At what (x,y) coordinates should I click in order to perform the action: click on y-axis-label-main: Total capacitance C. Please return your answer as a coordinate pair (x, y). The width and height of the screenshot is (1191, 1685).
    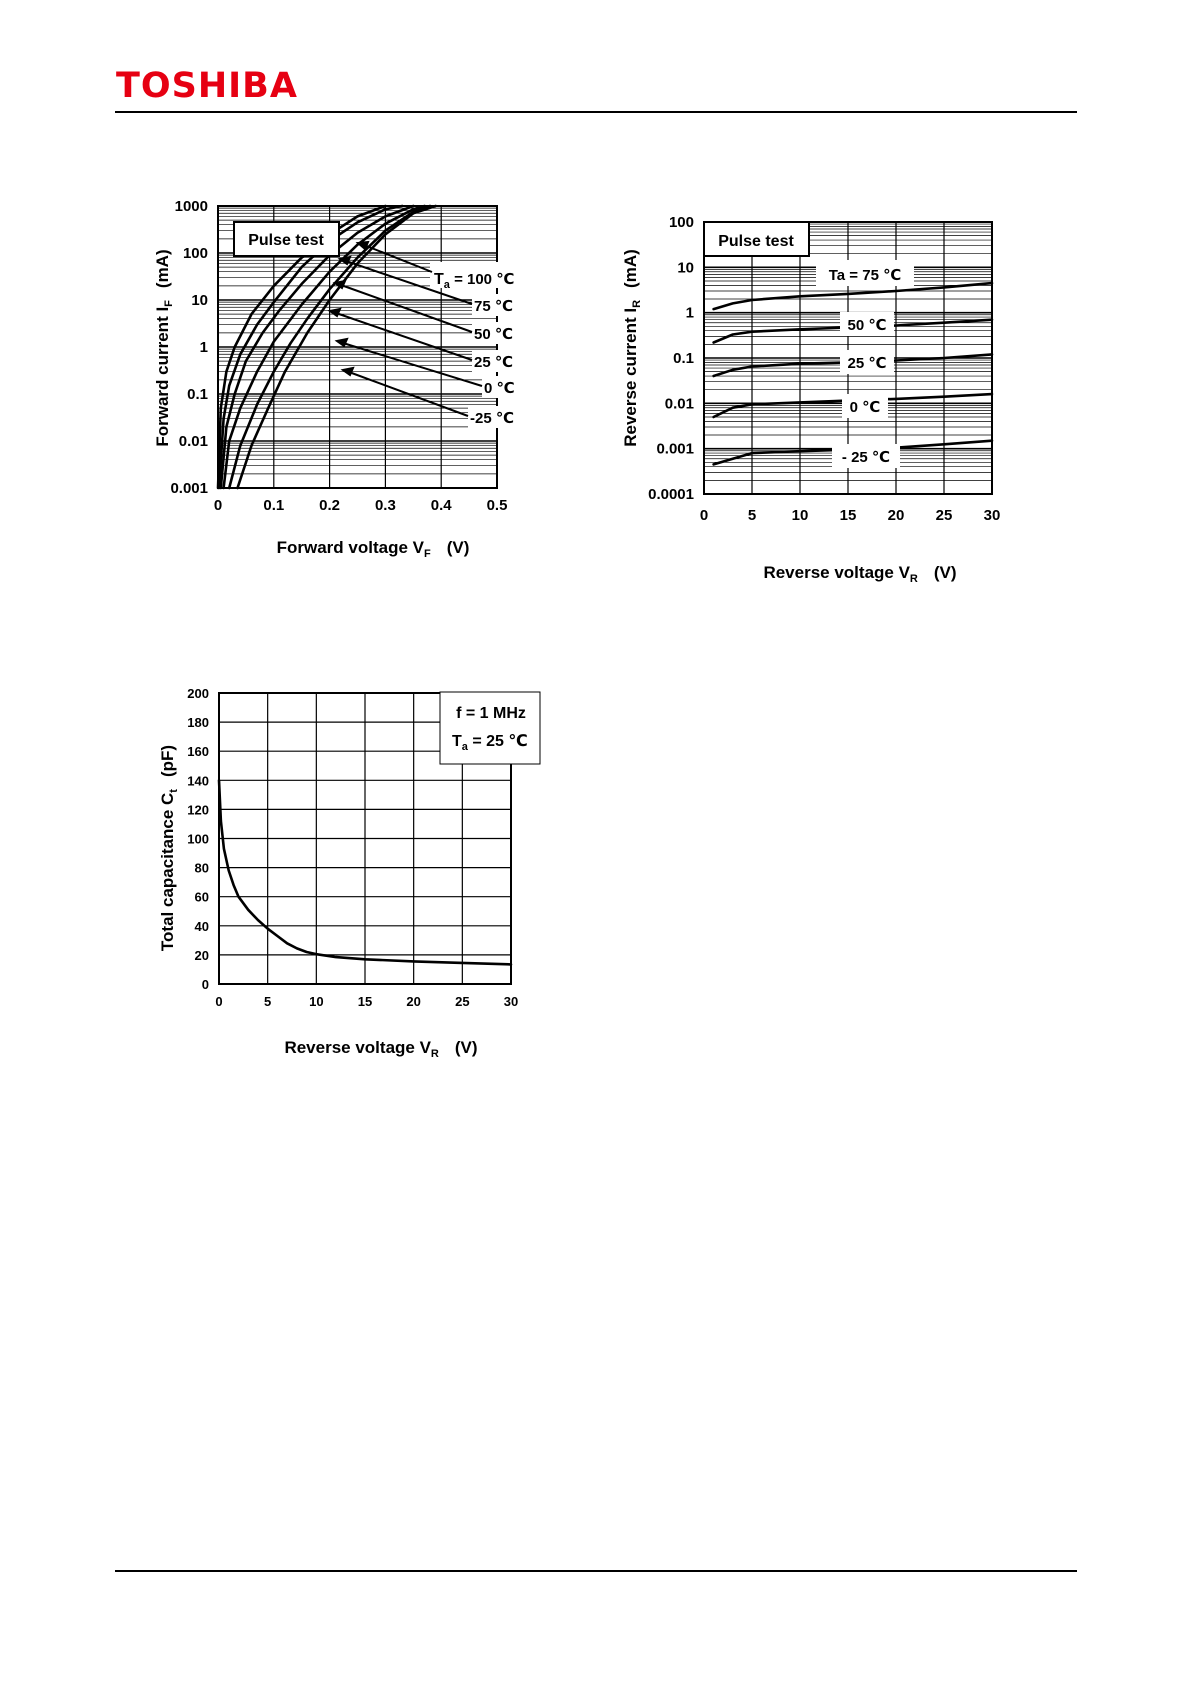
    Looking at the image, I should click on (167, 872).